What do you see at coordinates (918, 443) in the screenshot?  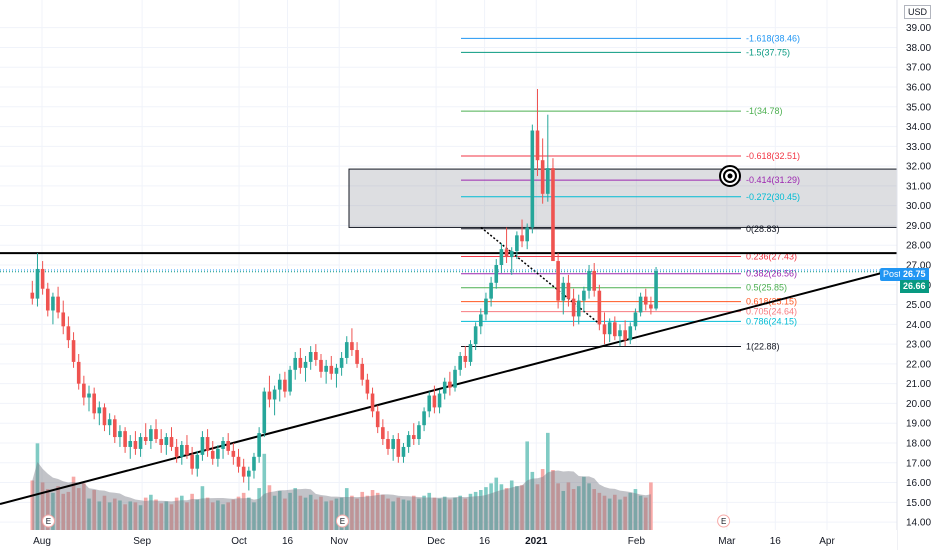 I see `price-tick-label: 18.00` at bounding box center [918, 443].